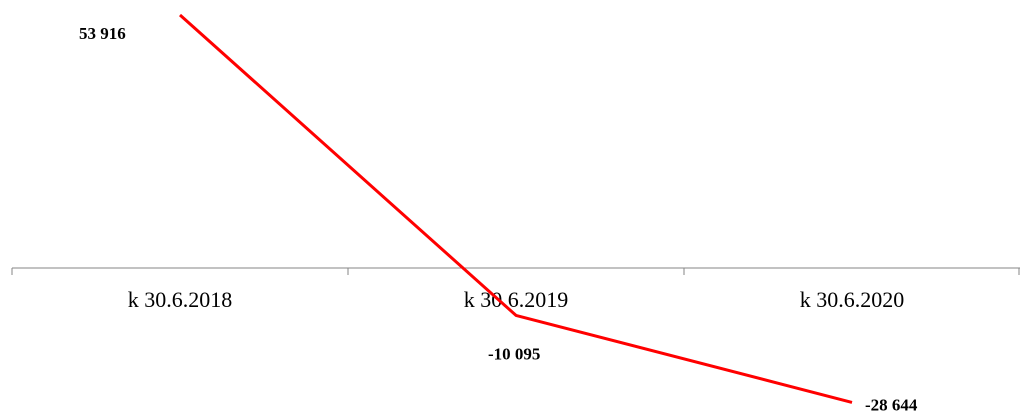  Describe the element at coordinates (102, 33) in the screenshot. I see `data-label: 53 916` at that location.